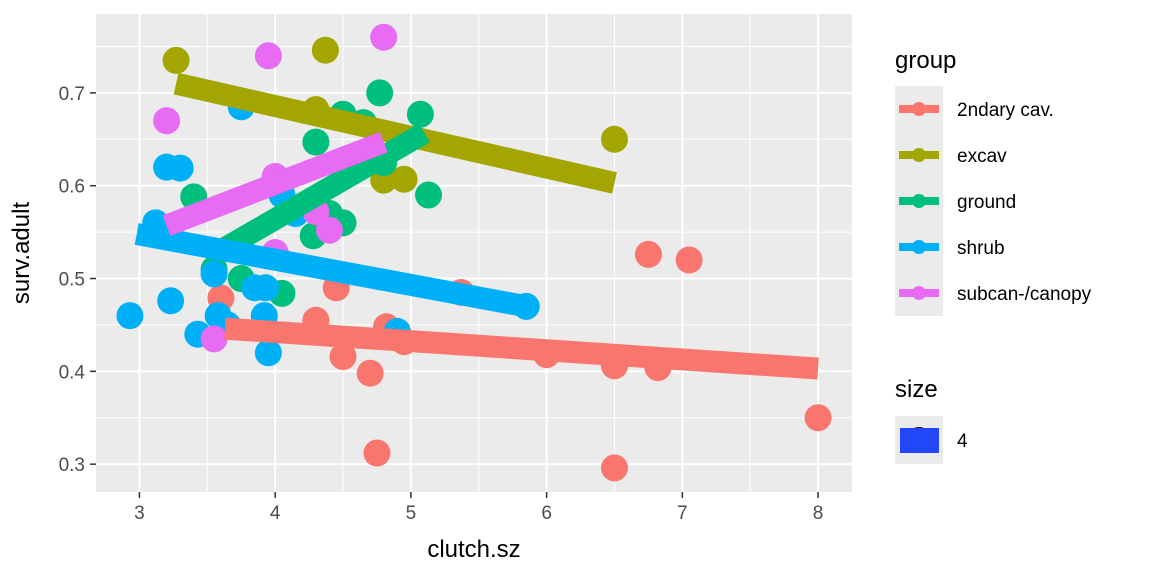 This screenshot has width=1152, height=576. I want to click on x-tick-label: 8, so click(818, 513).